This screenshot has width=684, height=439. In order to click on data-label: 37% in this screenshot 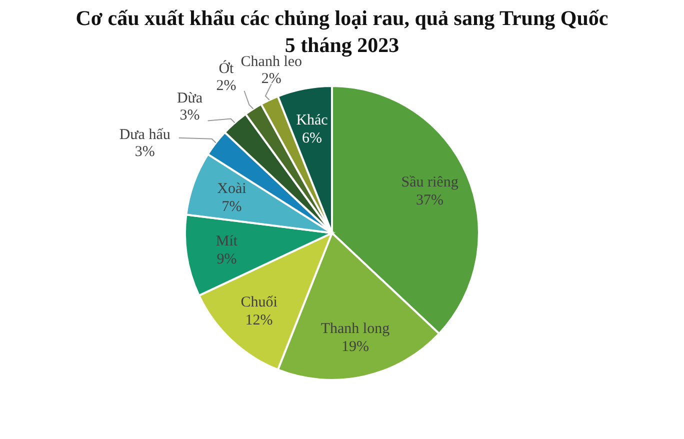, I will do `click(430, 200)`.